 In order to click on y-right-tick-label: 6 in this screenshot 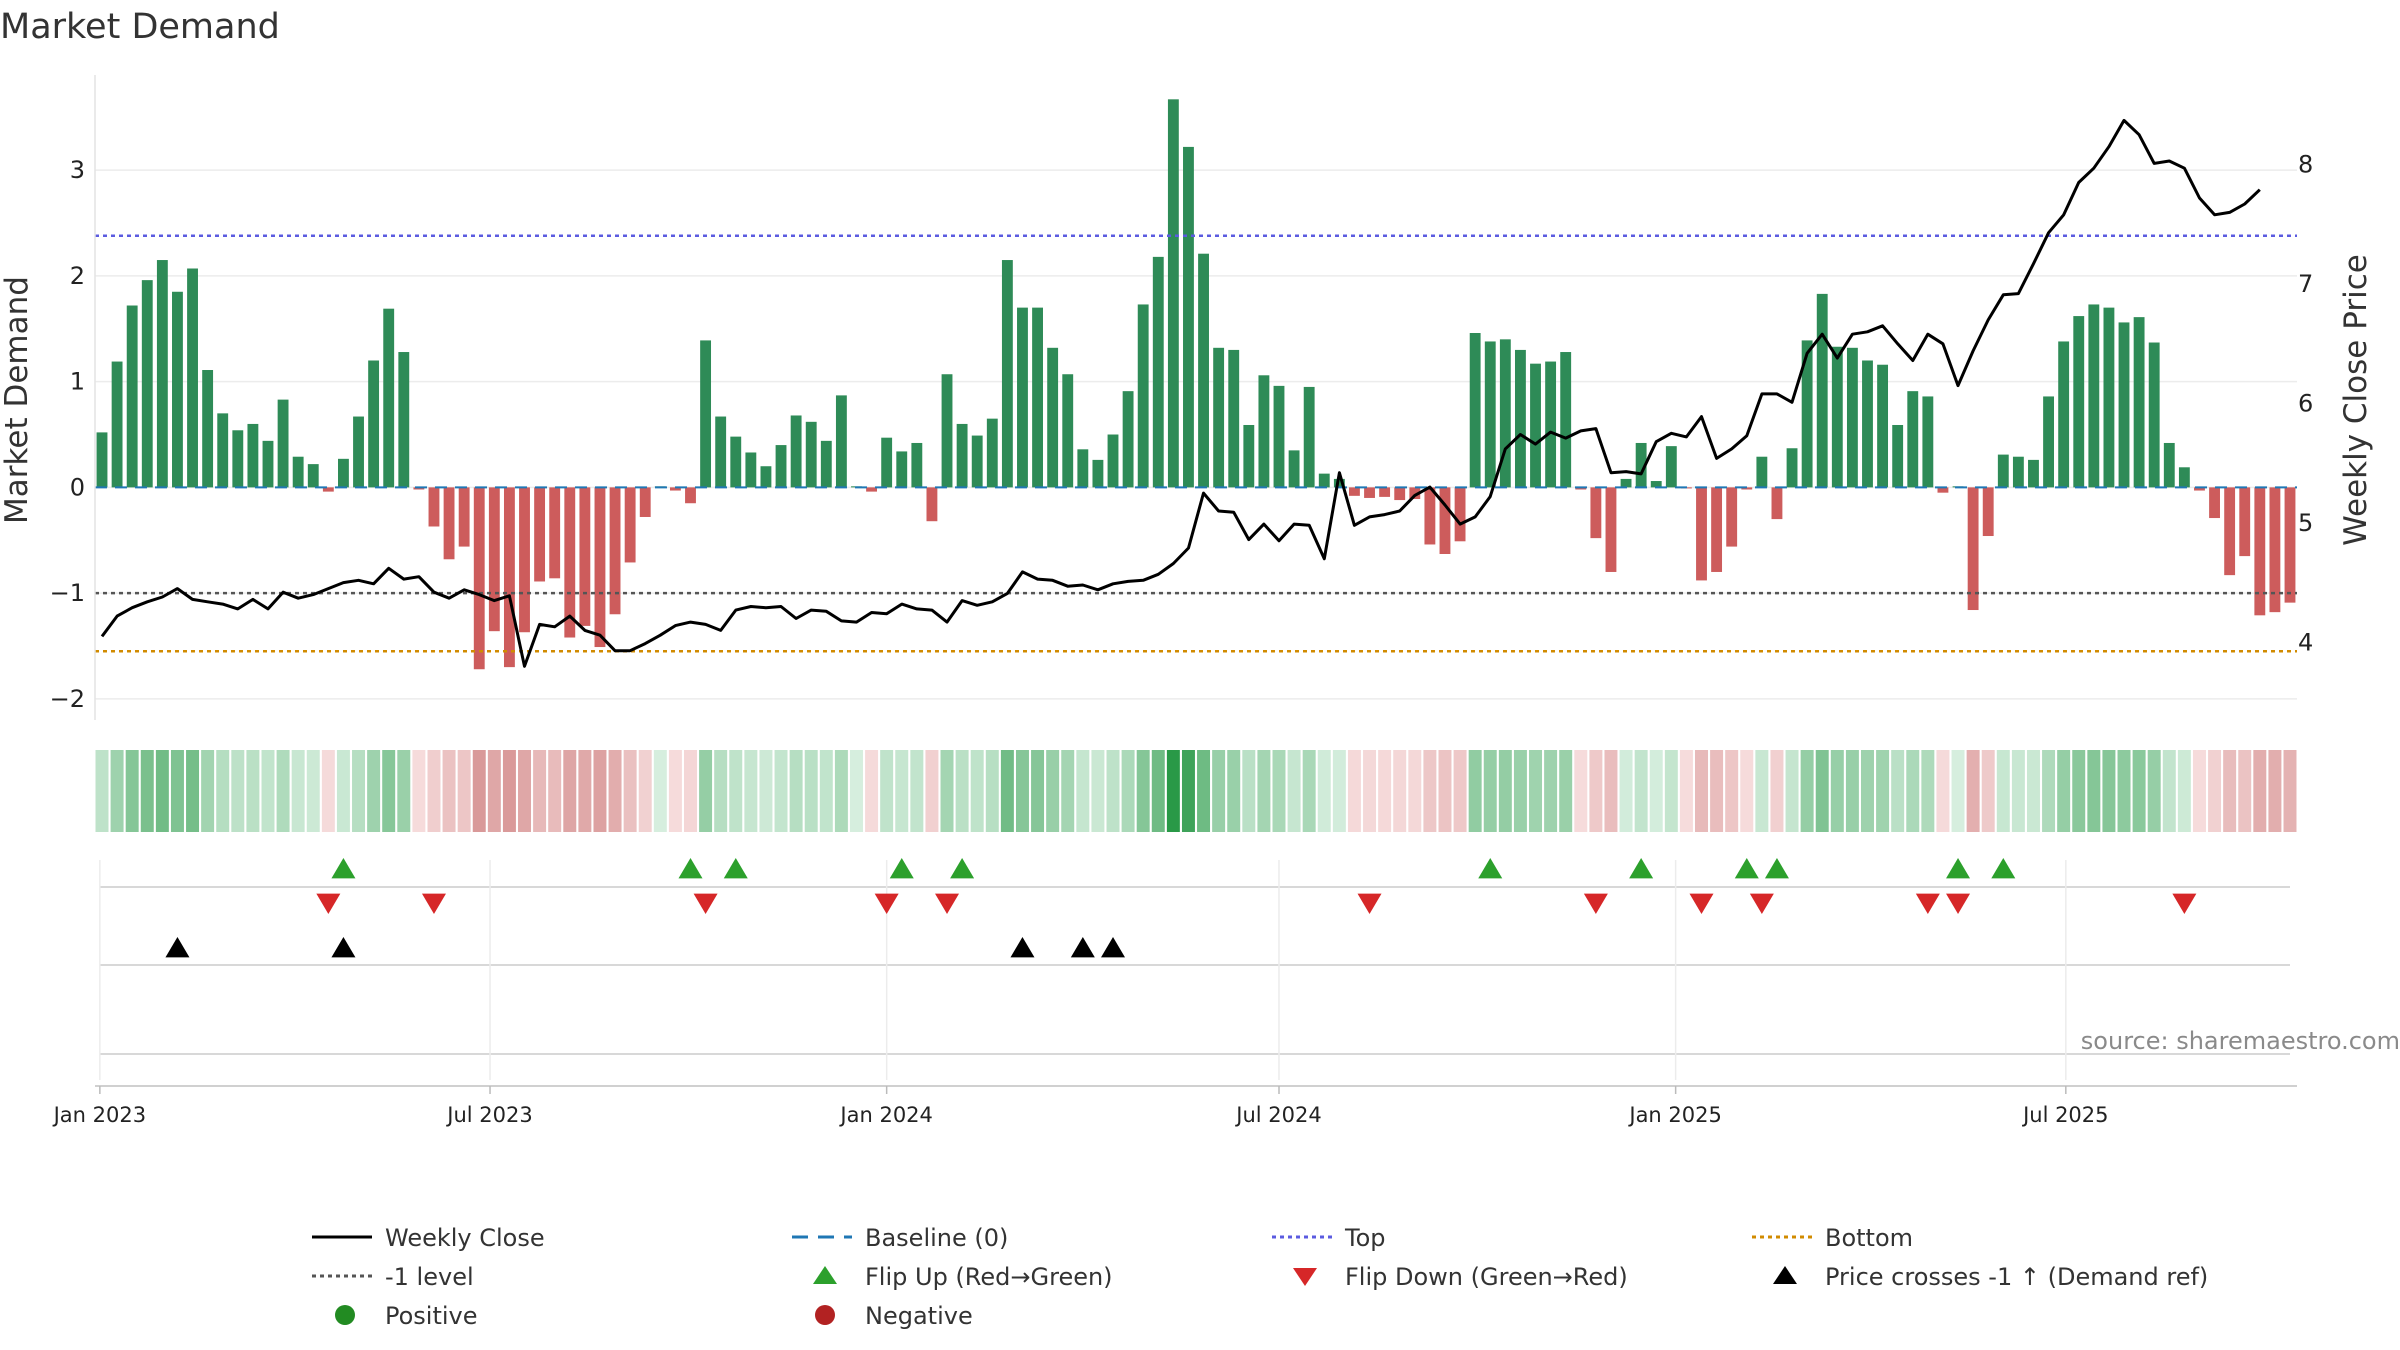, I will do `click(2305, 403)`.